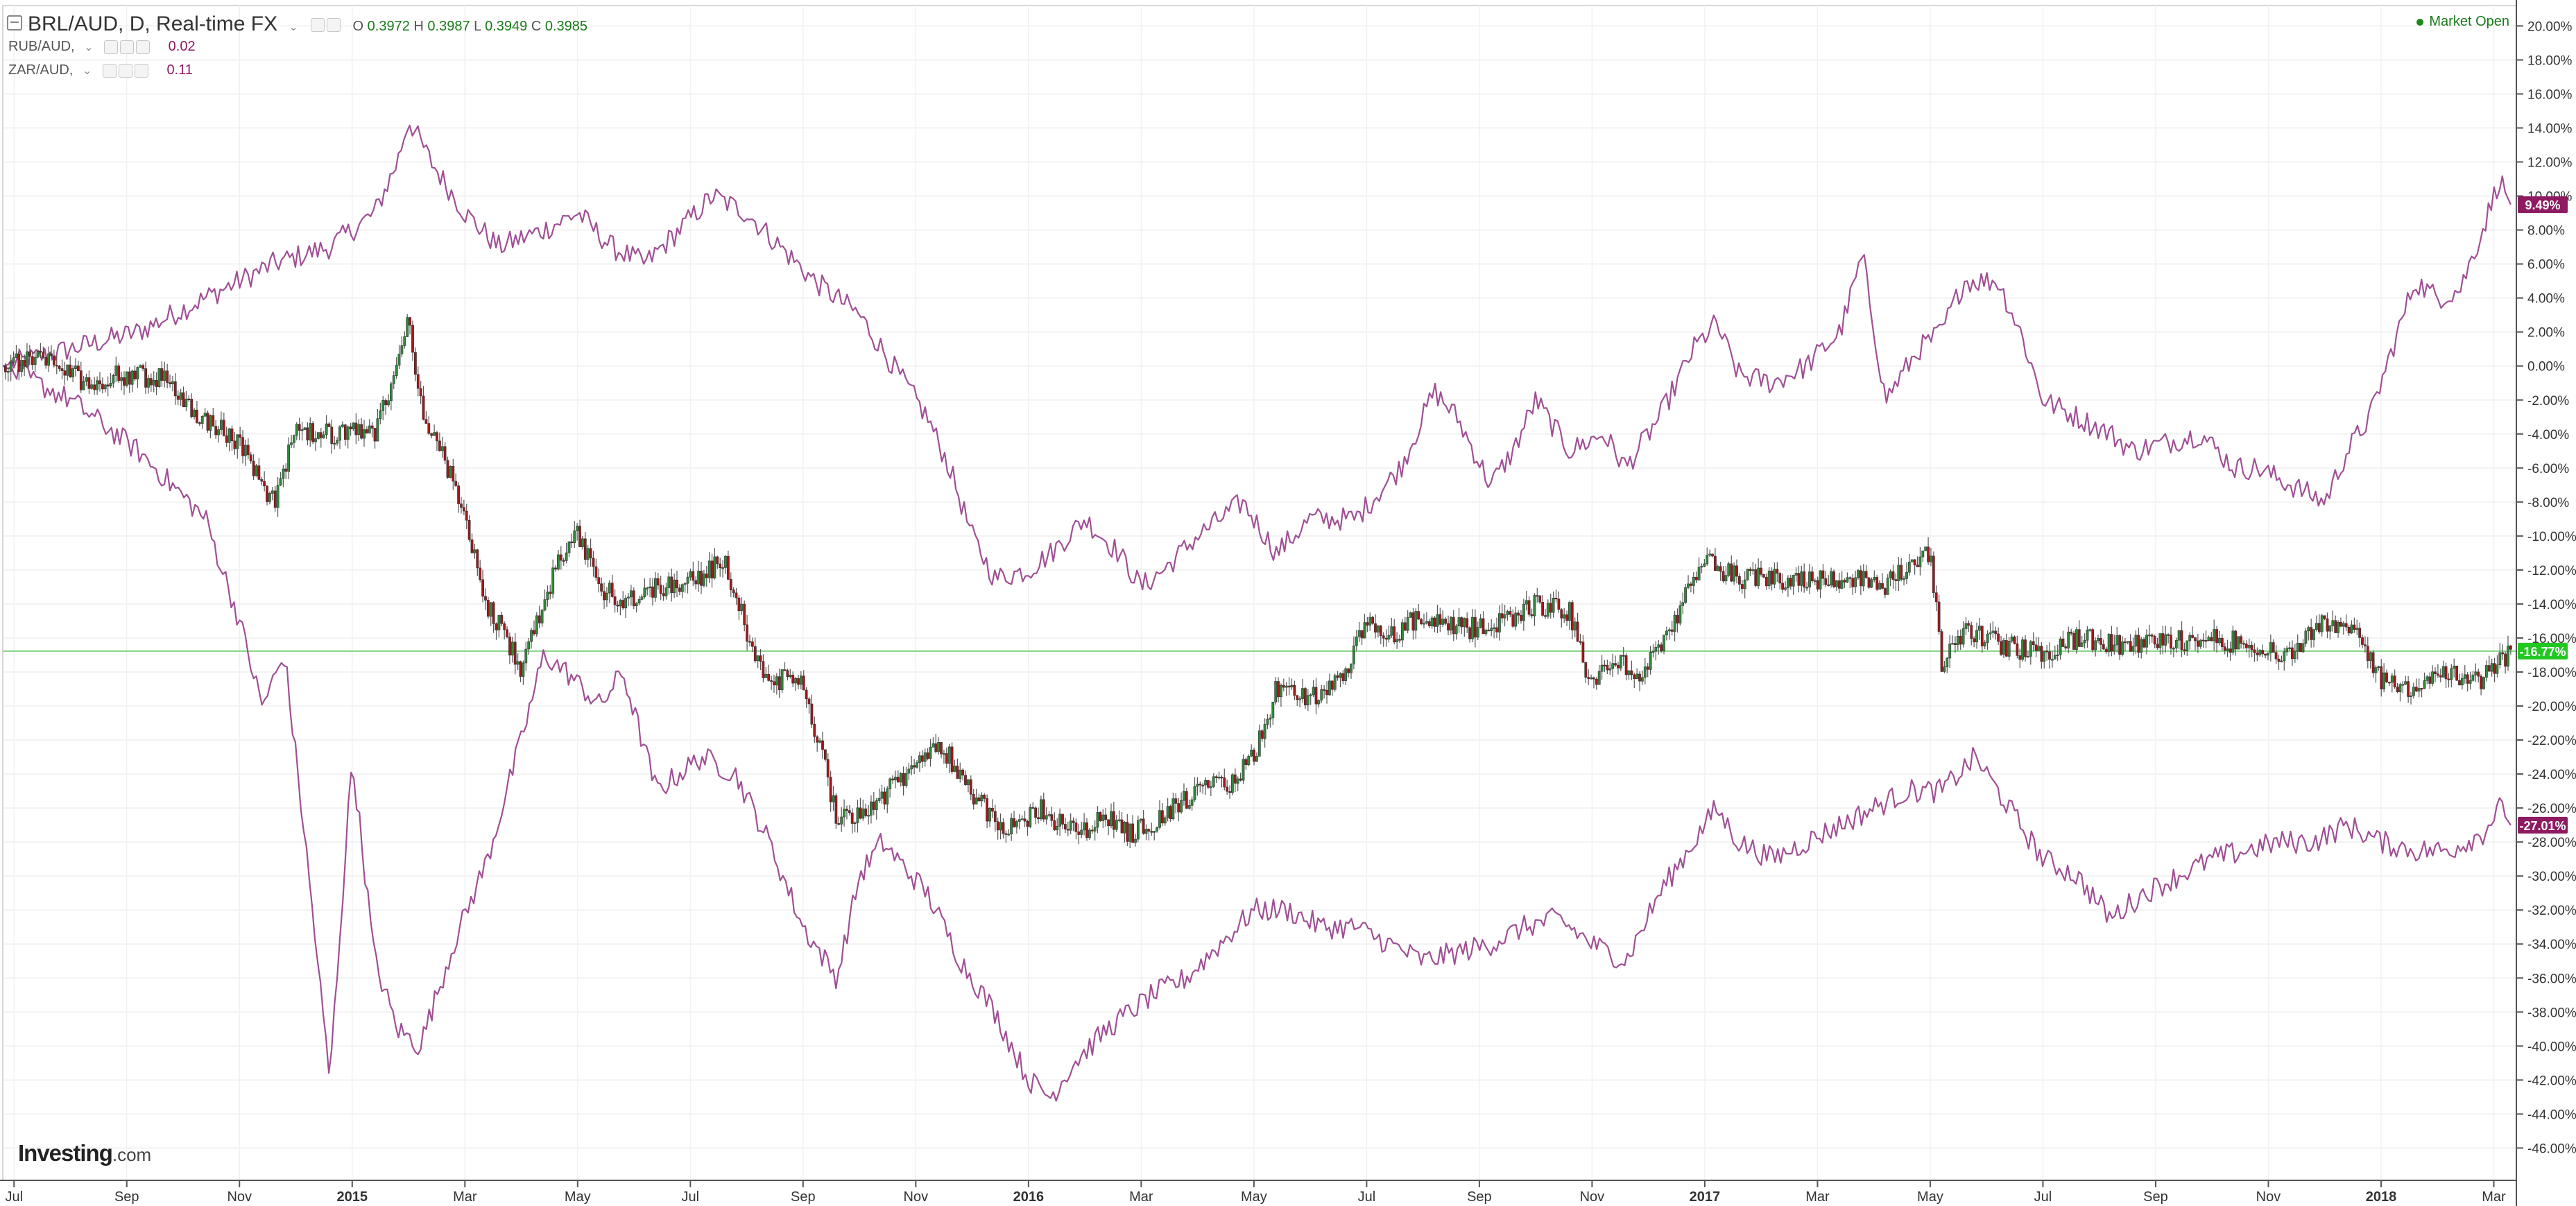  I want to click on compare-legend-zar: ZAR/AUD, ⌄ 0.11, so click(100, 70).